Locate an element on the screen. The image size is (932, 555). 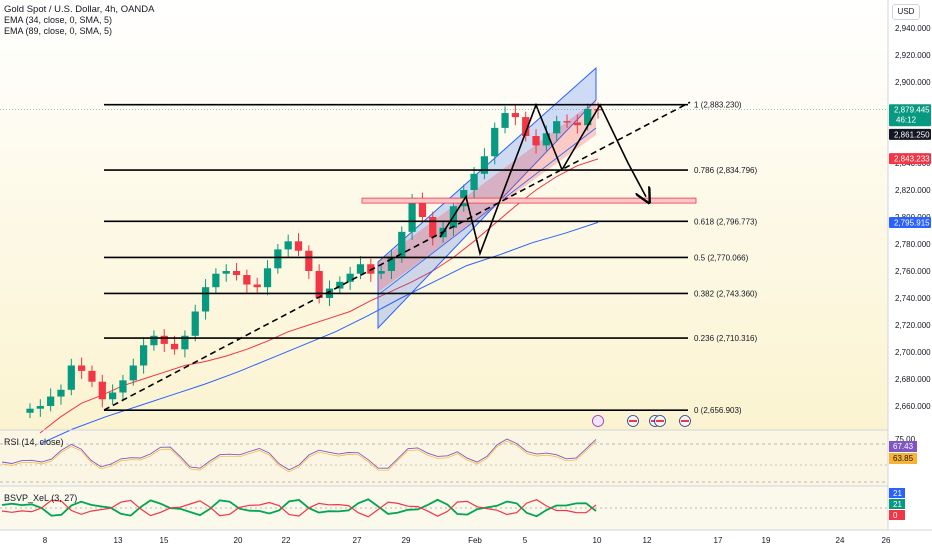
ema89-price-tag-text: 2,795.915 is located at coordinates (912, 223).